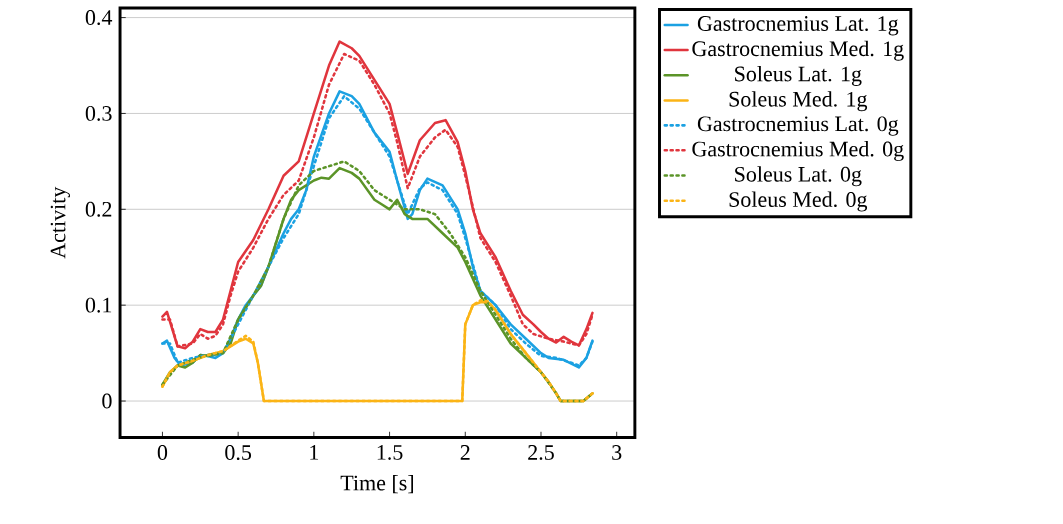  Describe the element at coordinates (60, 222) in the screenshot. I see `y-axis-title: Activity` at that location.